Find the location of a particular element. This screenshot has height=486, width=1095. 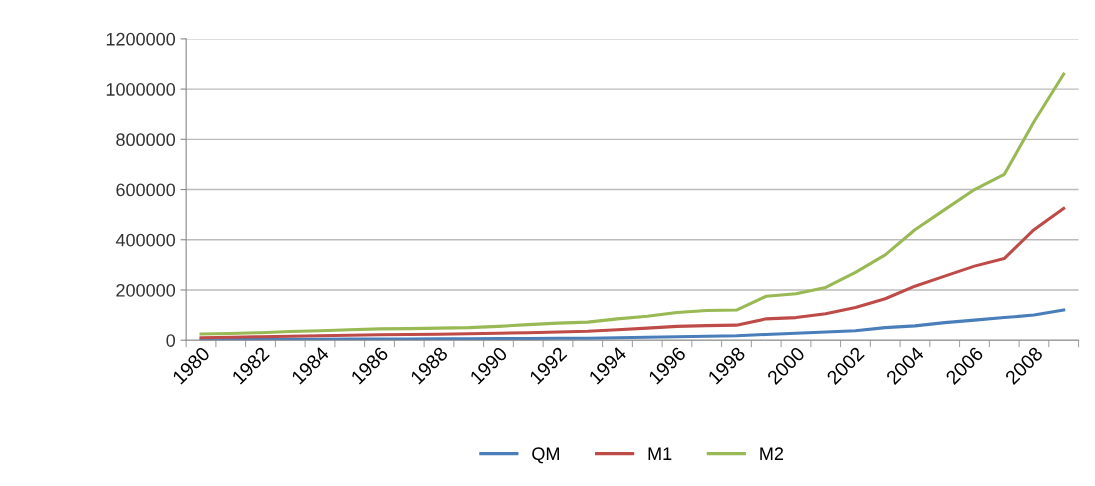

y-tick-label: 0 is located at coordinates (171, 340).